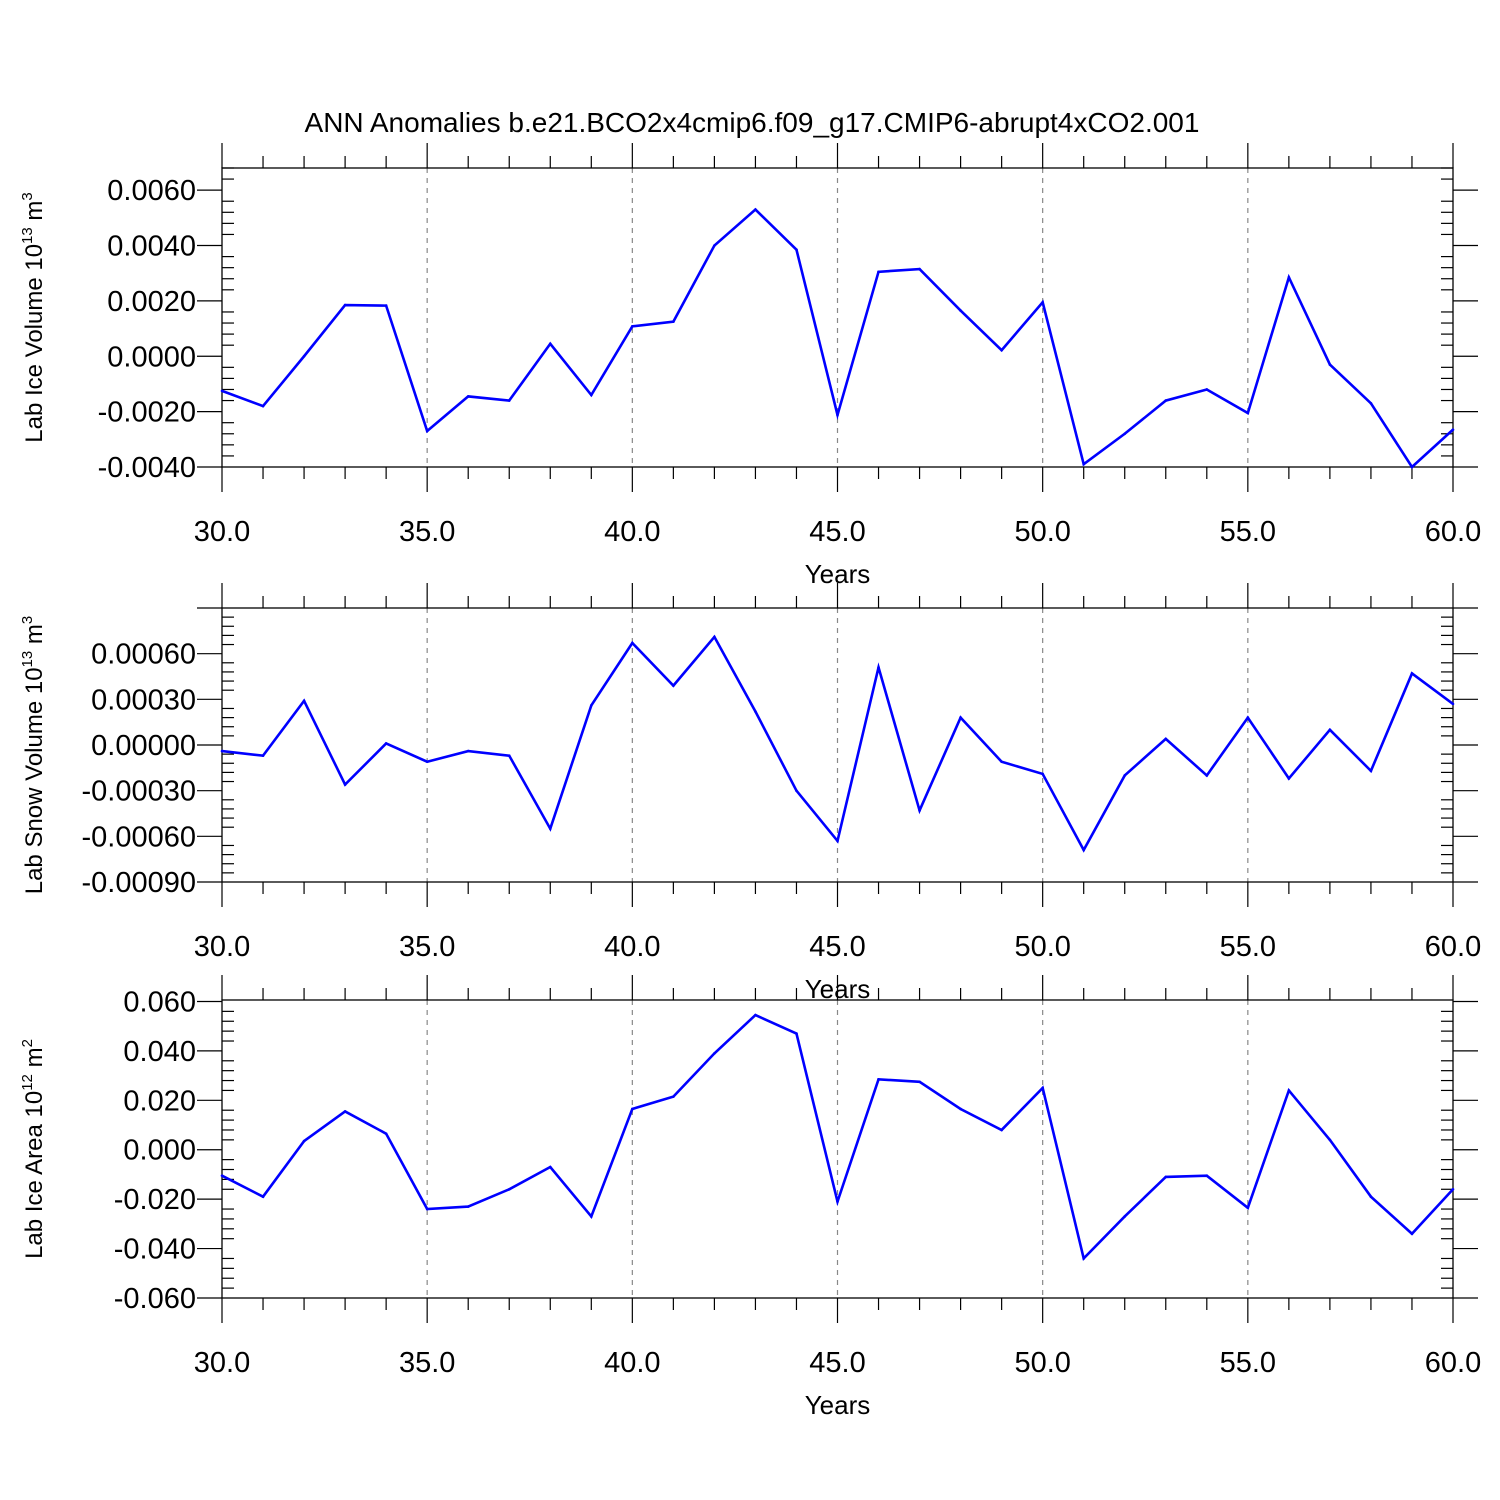 The width and height of the screenshot is (1500, 1500). What do you see at coordinates (143, 746) in the screenshot?
I see `y-tick-label: 0.00000` at bounding box center [143, 746].